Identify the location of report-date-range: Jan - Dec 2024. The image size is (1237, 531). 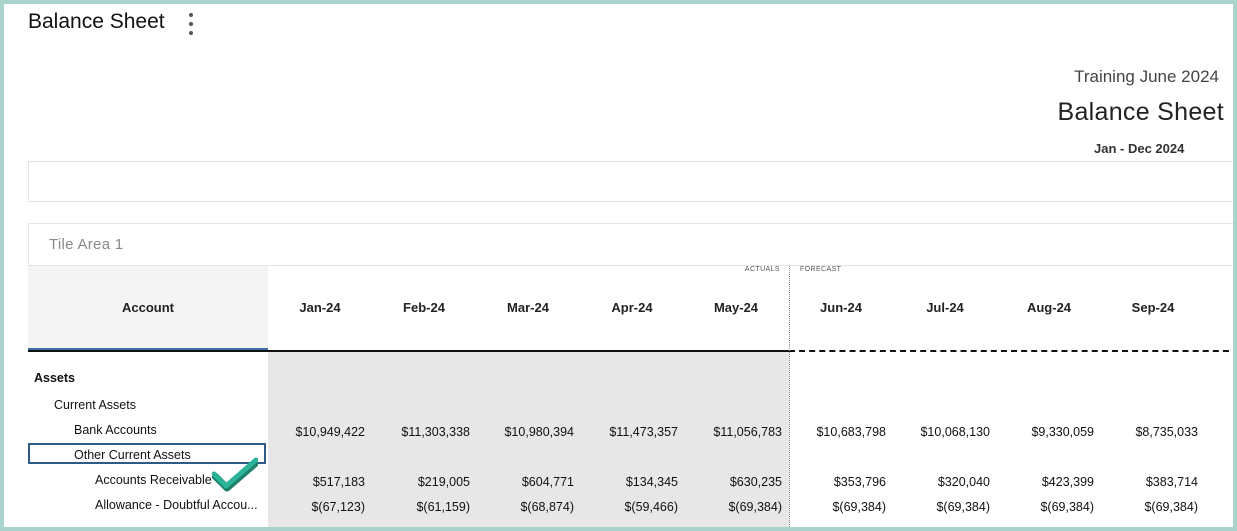
(1139, 148).